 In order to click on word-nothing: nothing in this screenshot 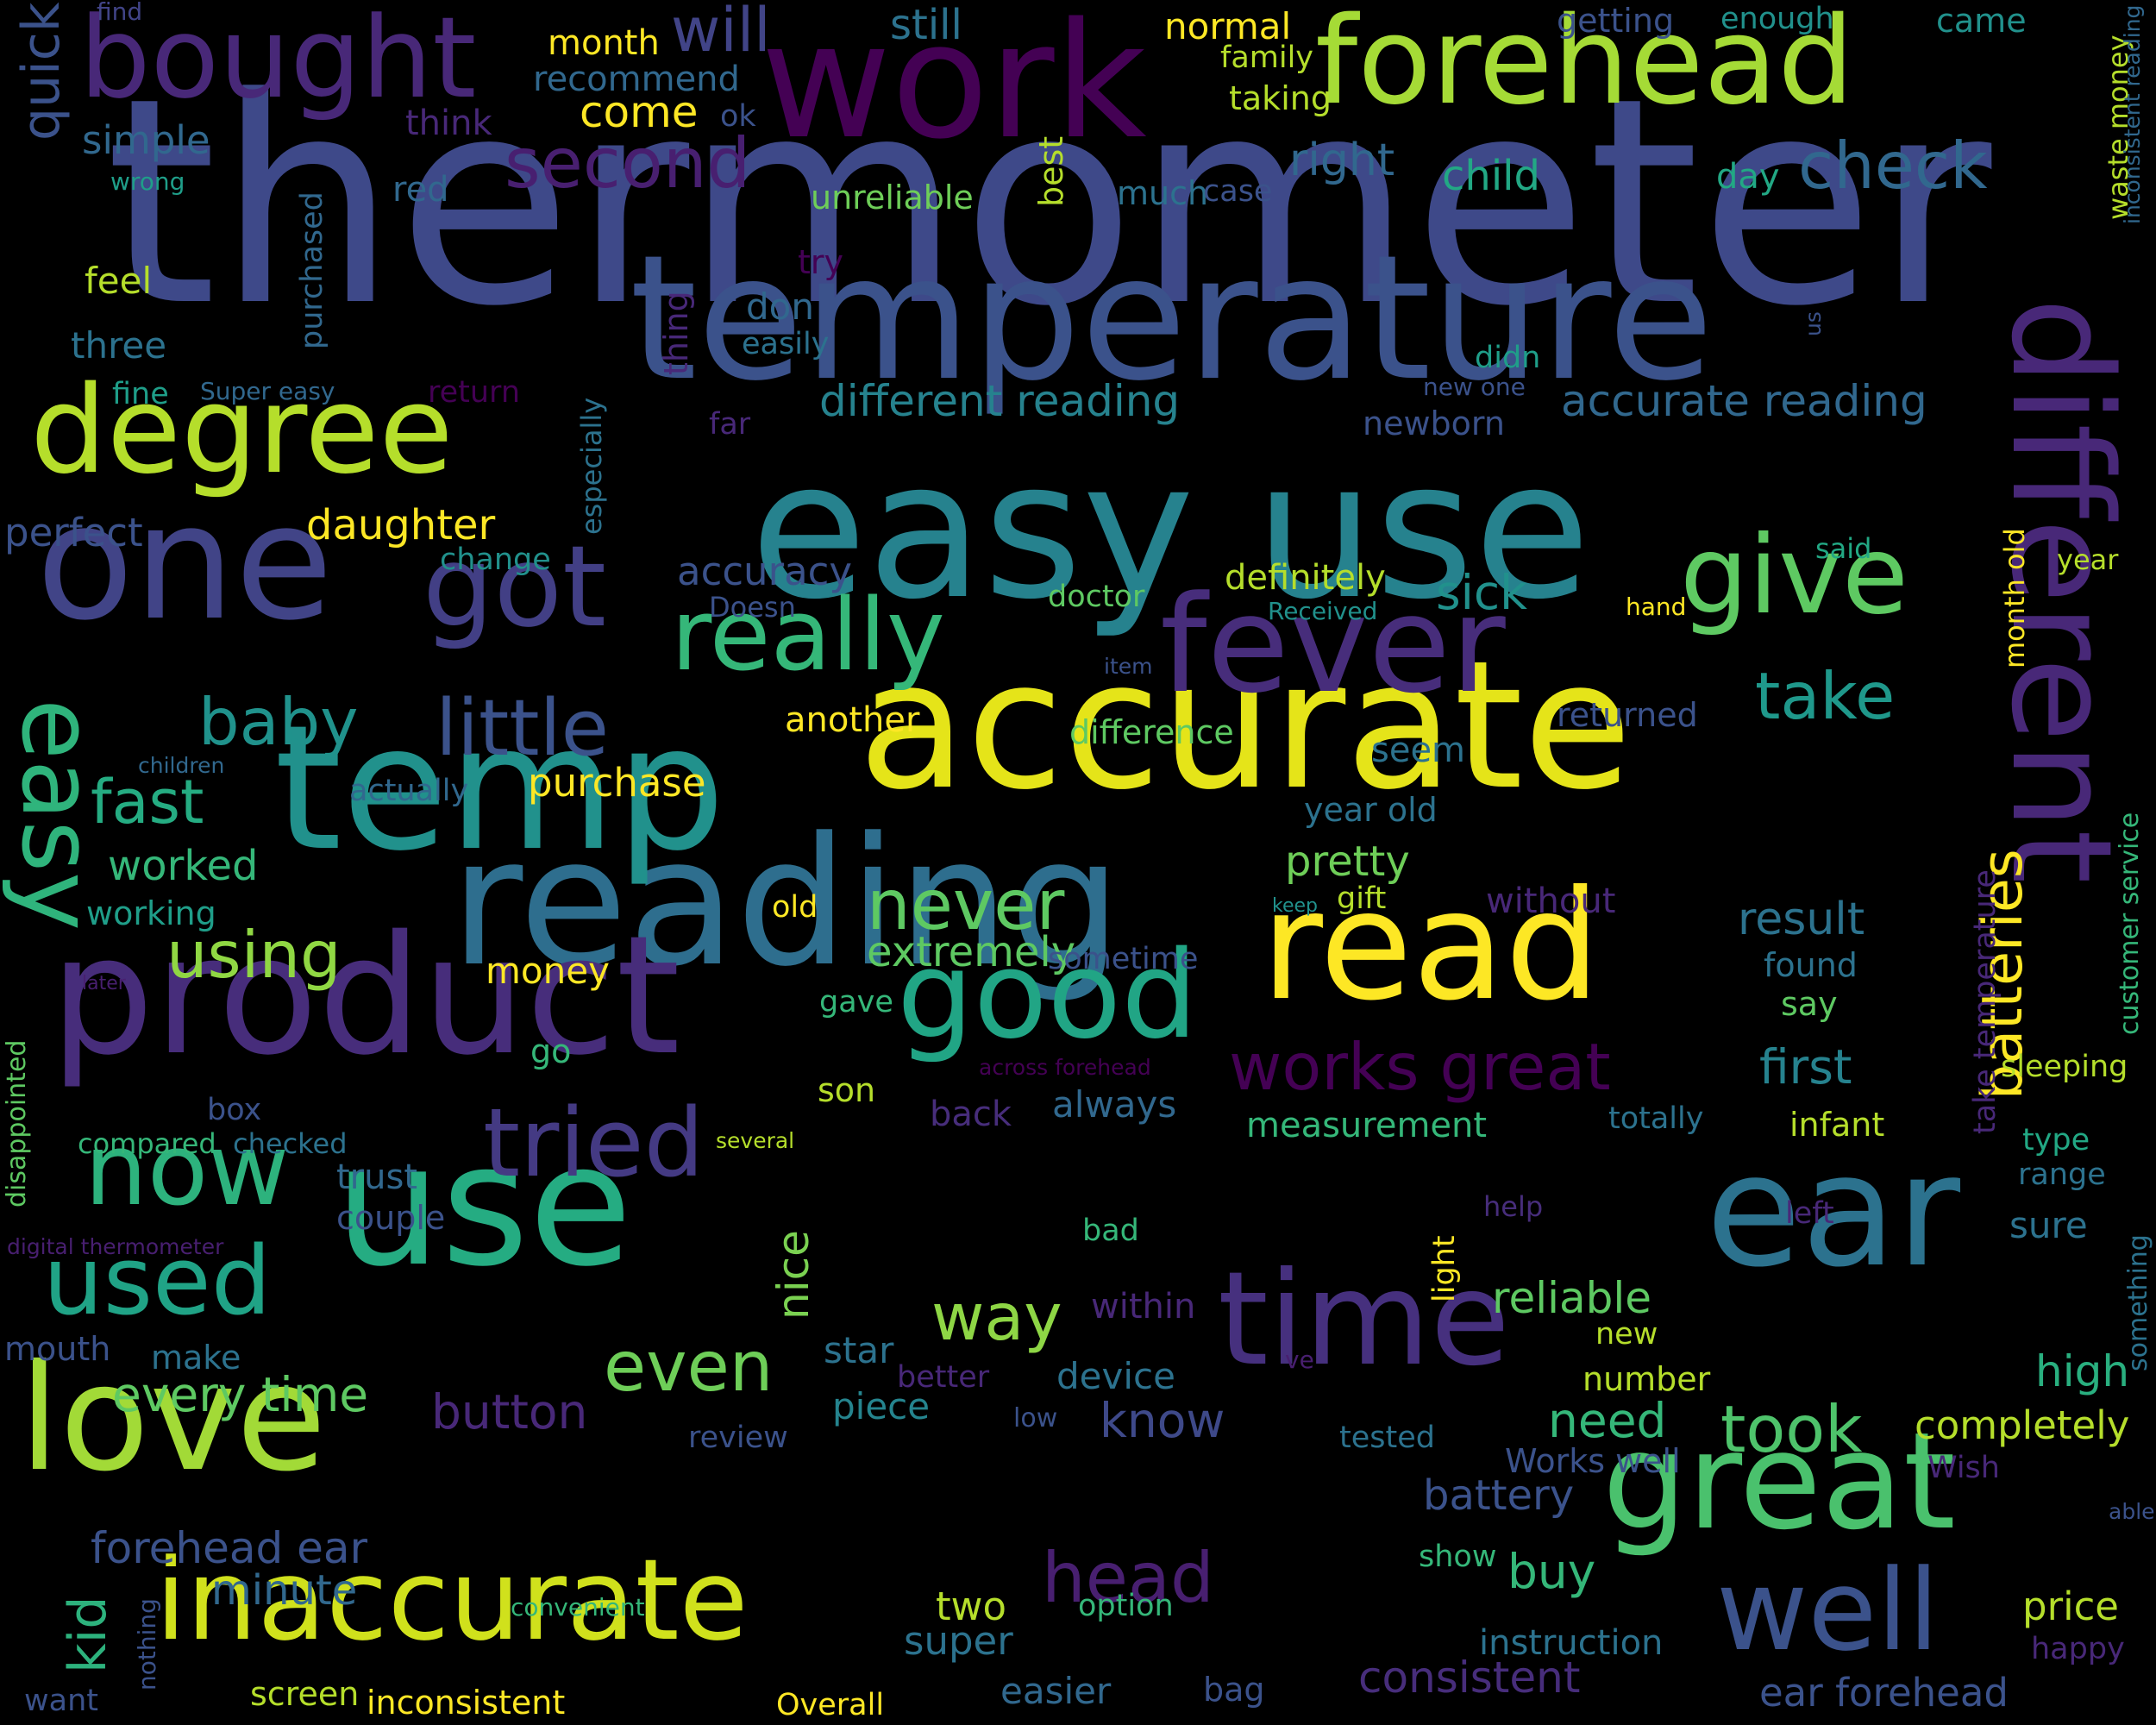, I will do `click(147, 1644)`.